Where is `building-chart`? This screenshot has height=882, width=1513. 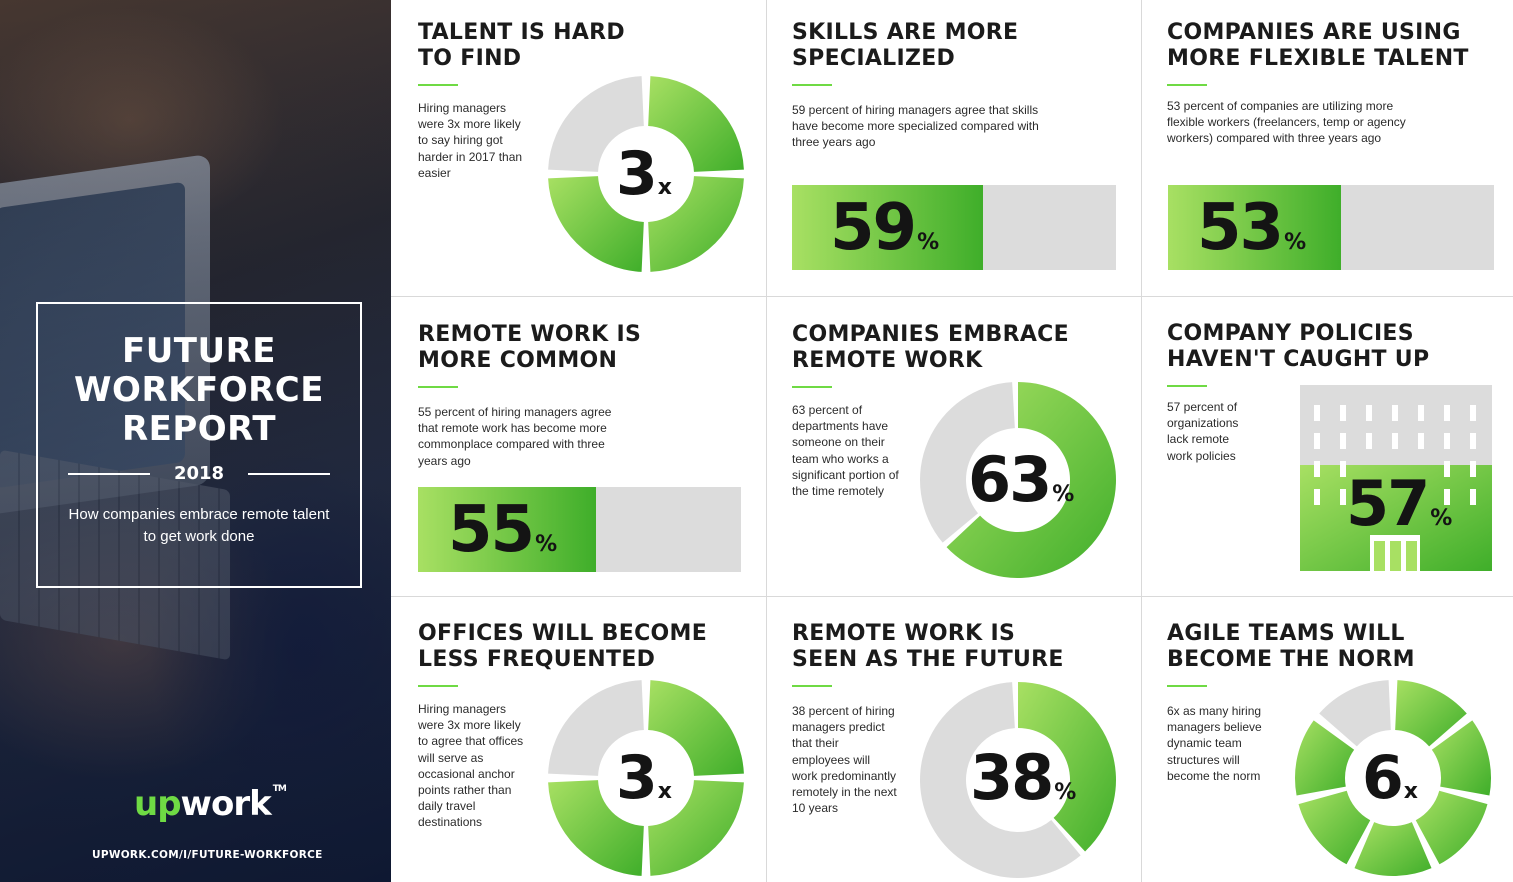 building-chart is located at coordinates (1396, 478).